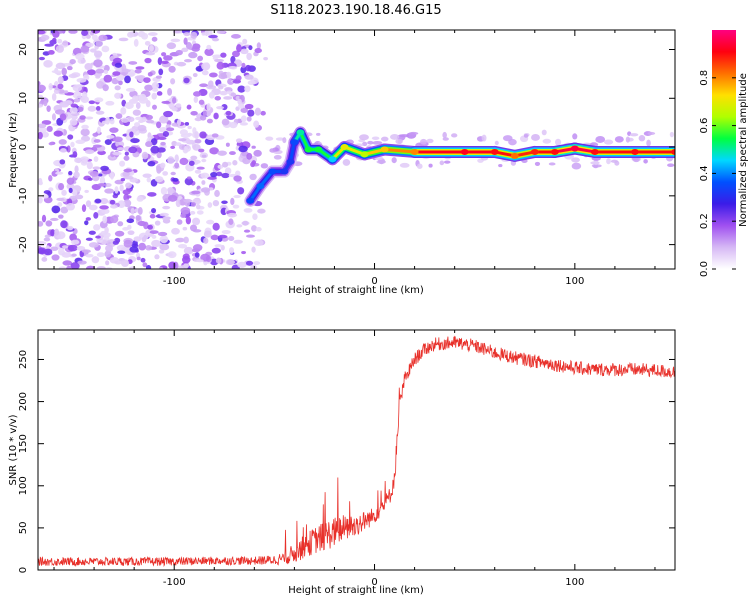 This screenshot has height=604, width=750. What do you see at coordinates (23, 485) in the screenshot?
I see `y-tick-label: 100` at bounding box center [23, 485].